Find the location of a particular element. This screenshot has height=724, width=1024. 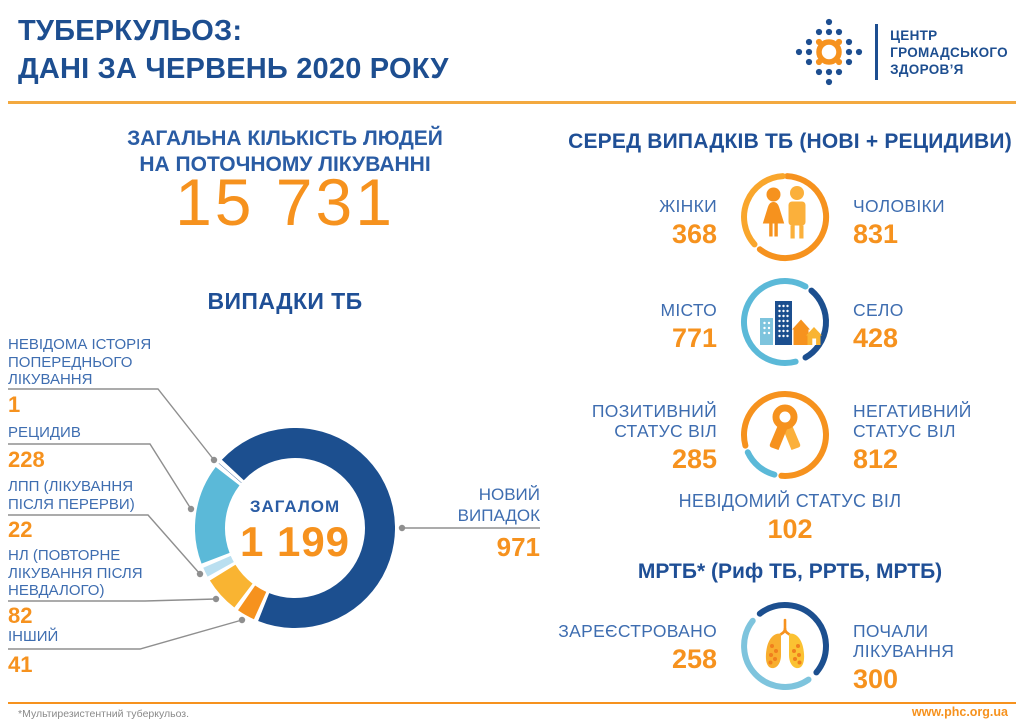

logo-text: ЦЕНТР ГРОМАДСЬКОГО ЗДОРОВ’Я is located at coordinates (949, 52).